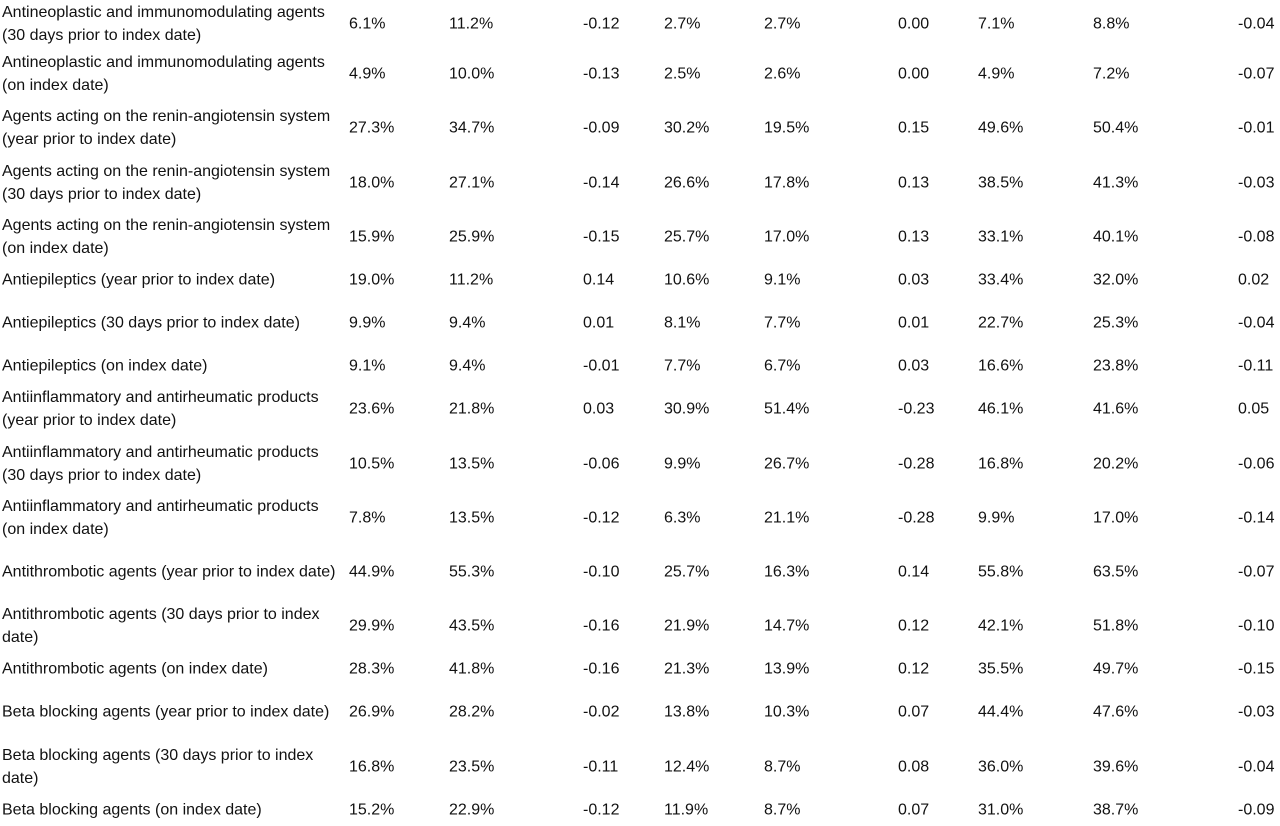 This screenshot has height=826, width=1280. Describe the element at coordinates (787, 626) in the screenshot. I see `table-cell: 14.7%` at that location.